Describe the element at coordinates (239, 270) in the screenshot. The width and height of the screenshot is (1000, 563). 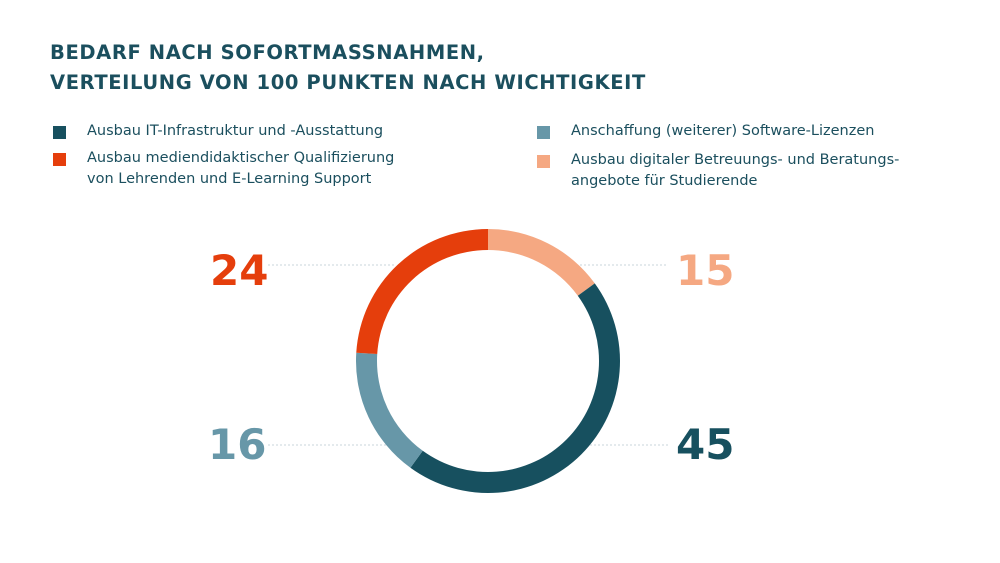
I see `data-label-24: 24` at that location.